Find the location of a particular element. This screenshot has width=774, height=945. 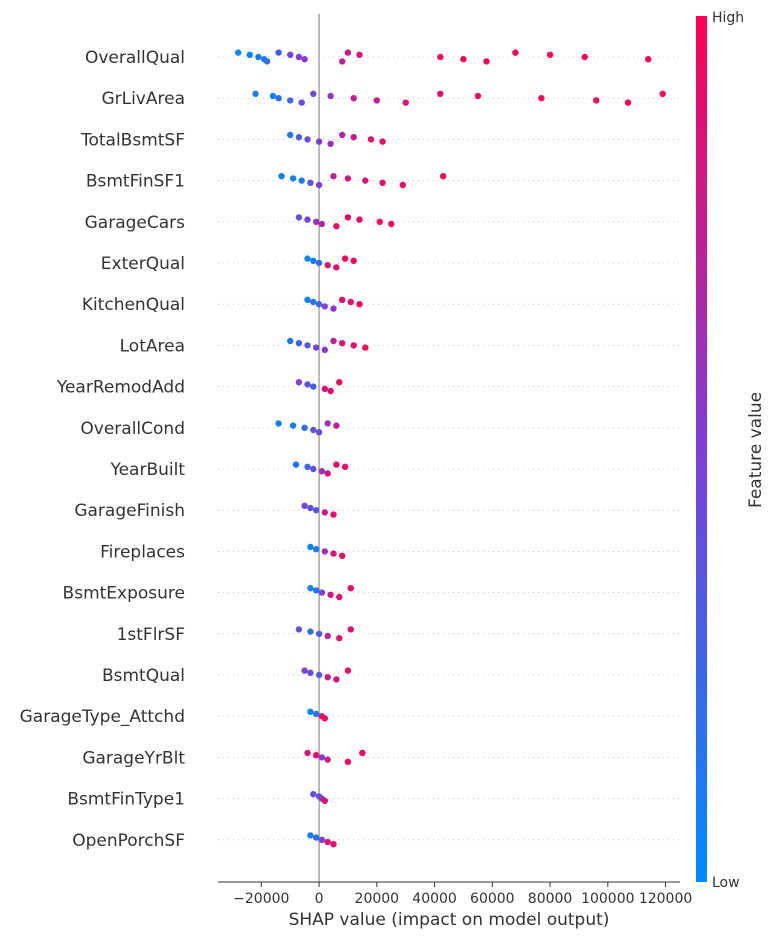

x-axis: −20000 0 20000 40000 60000 80000 100000 120000 is located at coordinates (455, 894).